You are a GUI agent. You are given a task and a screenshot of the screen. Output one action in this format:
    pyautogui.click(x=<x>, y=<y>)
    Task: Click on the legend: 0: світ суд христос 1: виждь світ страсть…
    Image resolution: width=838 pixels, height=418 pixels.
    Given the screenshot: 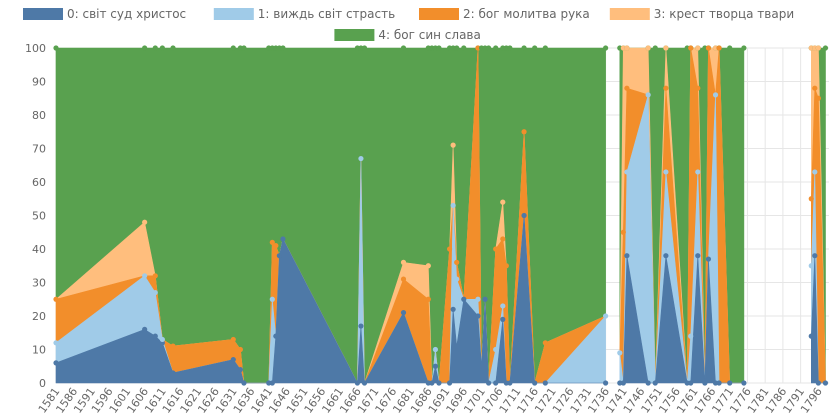 What is the action you would take?
    pyautogui.click(x=408, y=24)
    